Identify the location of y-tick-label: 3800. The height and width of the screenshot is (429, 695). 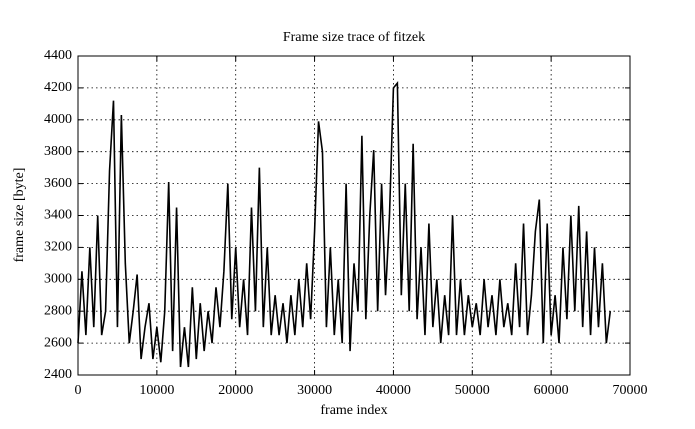
(58, 151).